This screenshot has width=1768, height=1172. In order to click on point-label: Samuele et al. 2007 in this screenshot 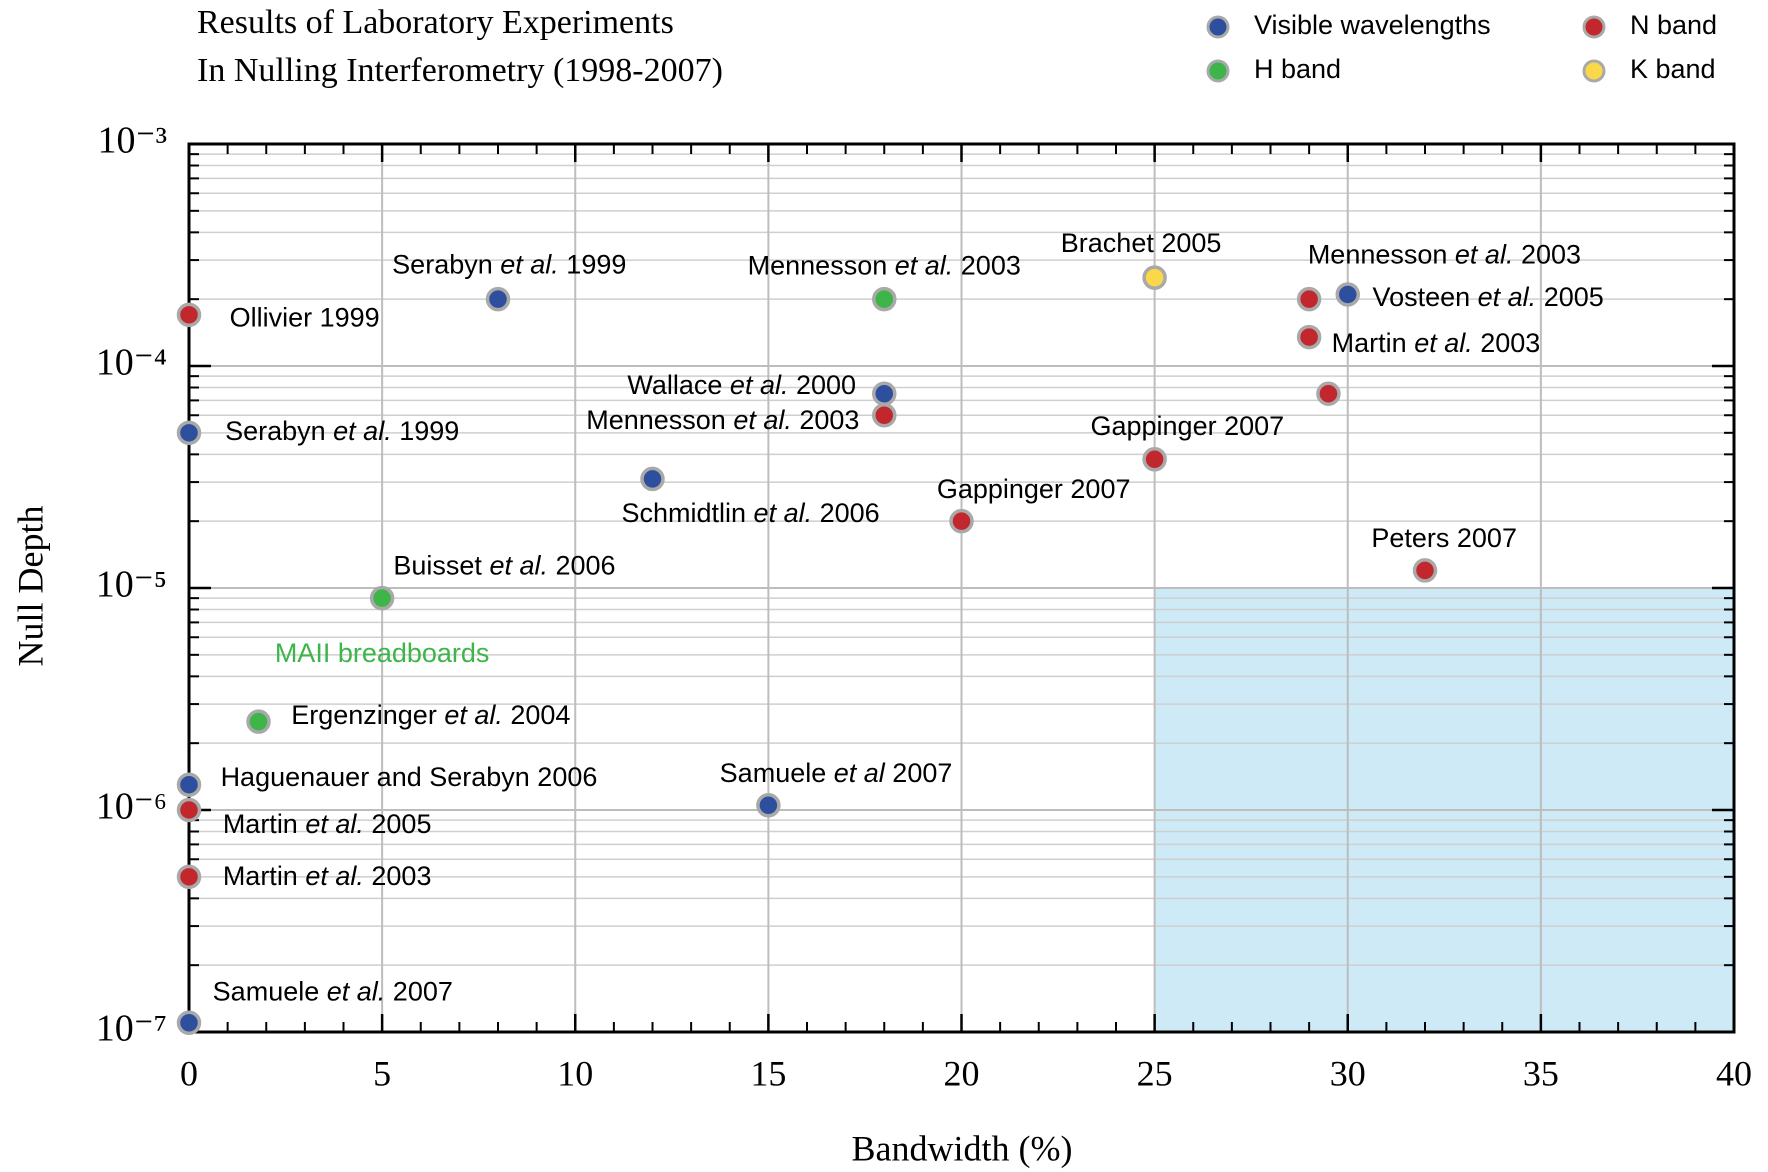, I will do `click(333, 992)`.